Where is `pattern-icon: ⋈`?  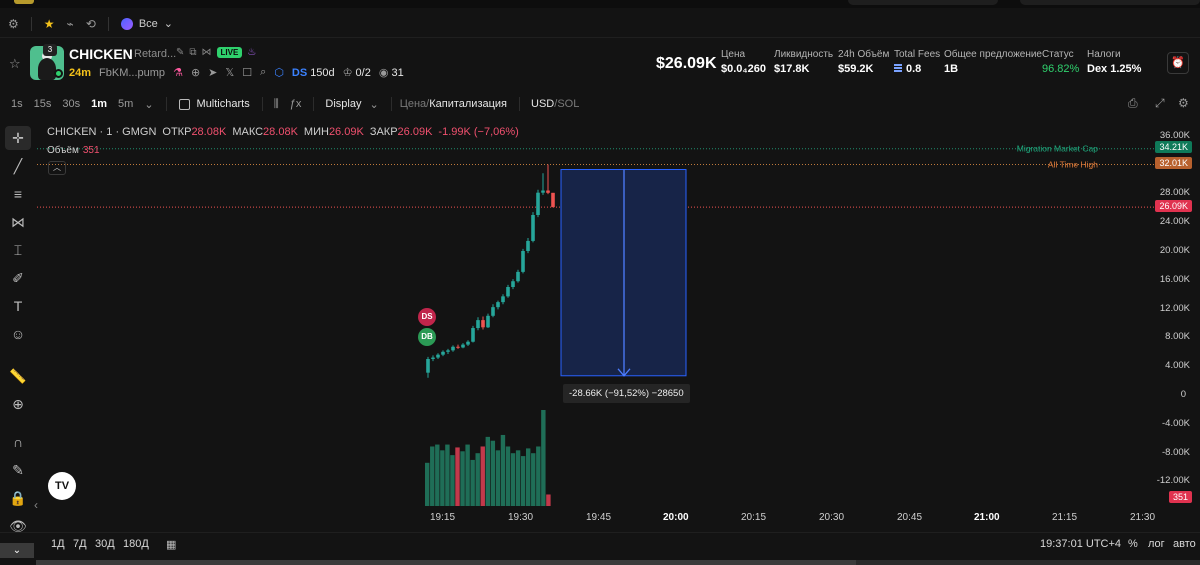 pattern-icon: ⋈ is located at coordinates (18, 222).